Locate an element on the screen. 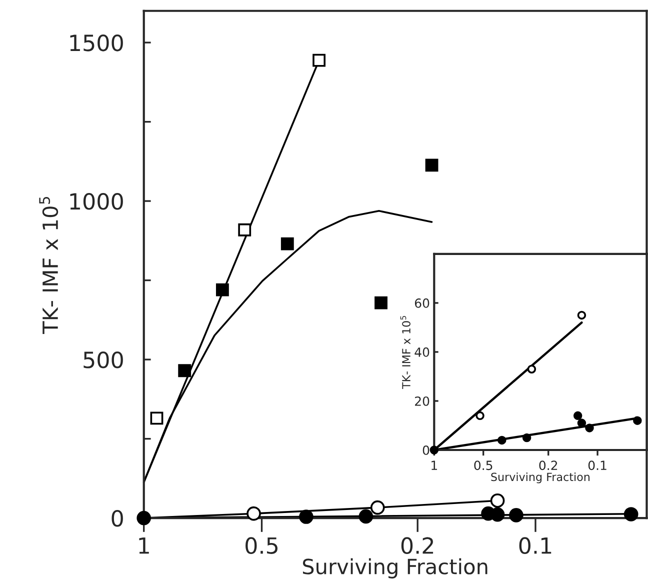 The height and width of the screenshot is (587, 648). y-tick-label: 1000 is located at coordinates (96, 201).